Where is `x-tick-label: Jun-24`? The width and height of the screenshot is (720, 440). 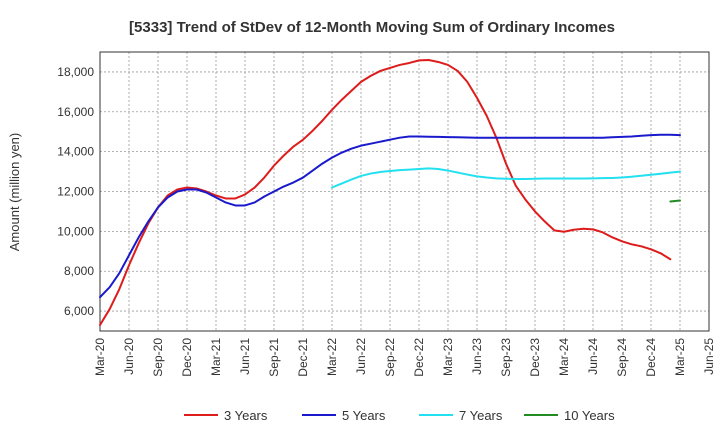
x-tick-label: Jun-24 is located at coordinates (593, 356).